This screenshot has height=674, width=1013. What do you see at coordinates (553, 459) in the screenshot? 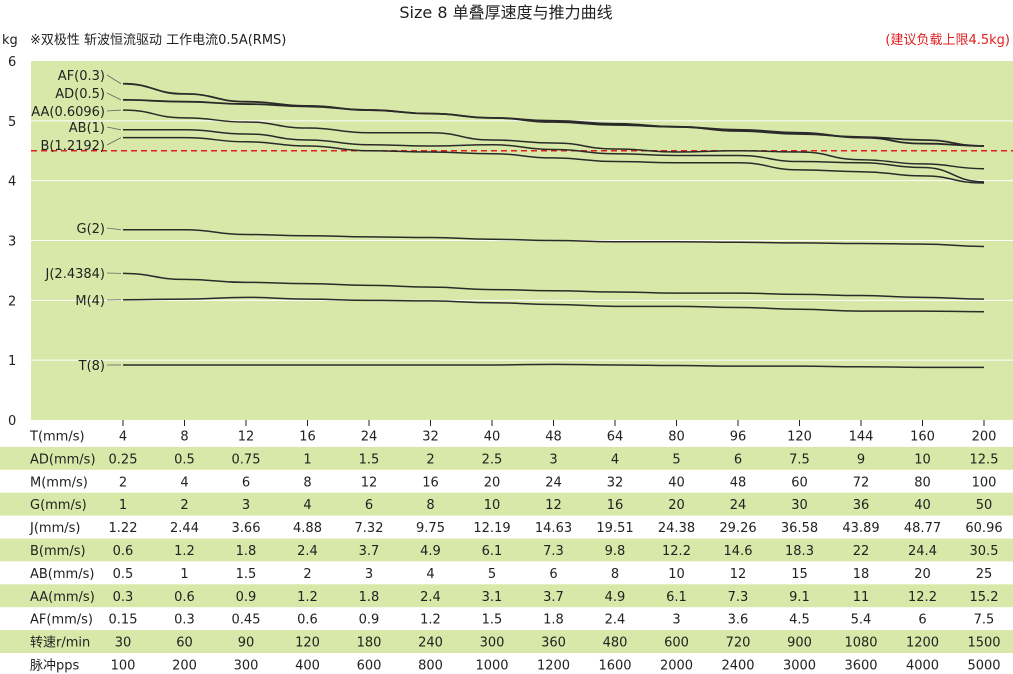
I see `table-cell: 3` at bounding box center [553, 459].